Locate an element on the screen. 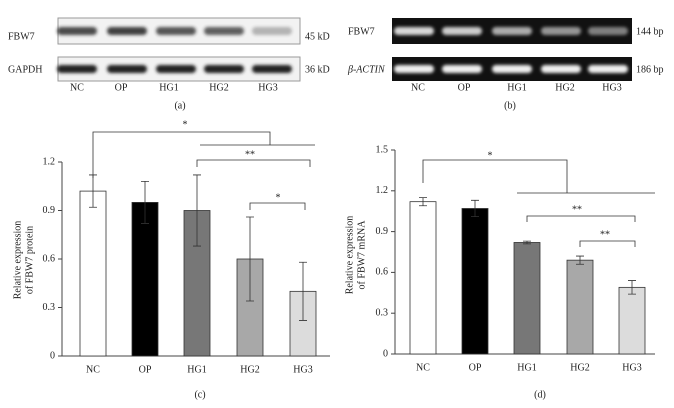 The width and height of the screenshot is (674, 408). y-axis-label: of FBW7 protein is located at coordinates (29, 260).